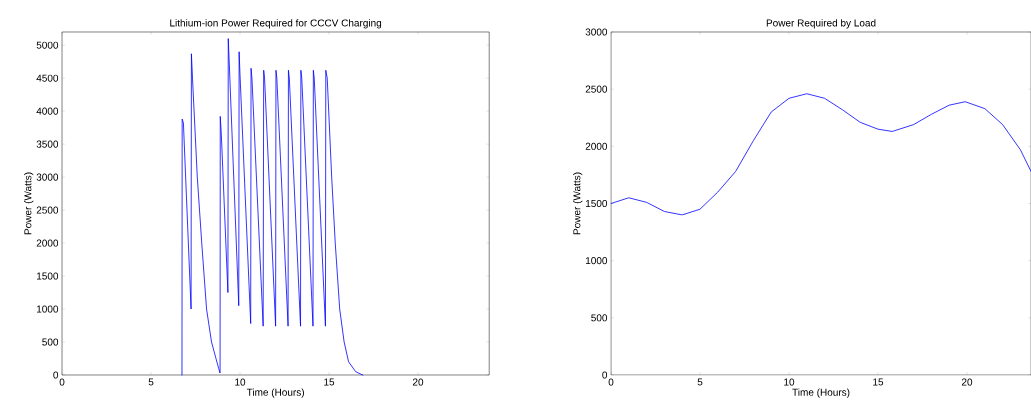 Image resolution: width=1031 pixels, height=412 pixels. What do you see at coordinates (821, 24) in the screenshot?
I see `chart-title: Power Required by Load` at bounding box center [821, 24].